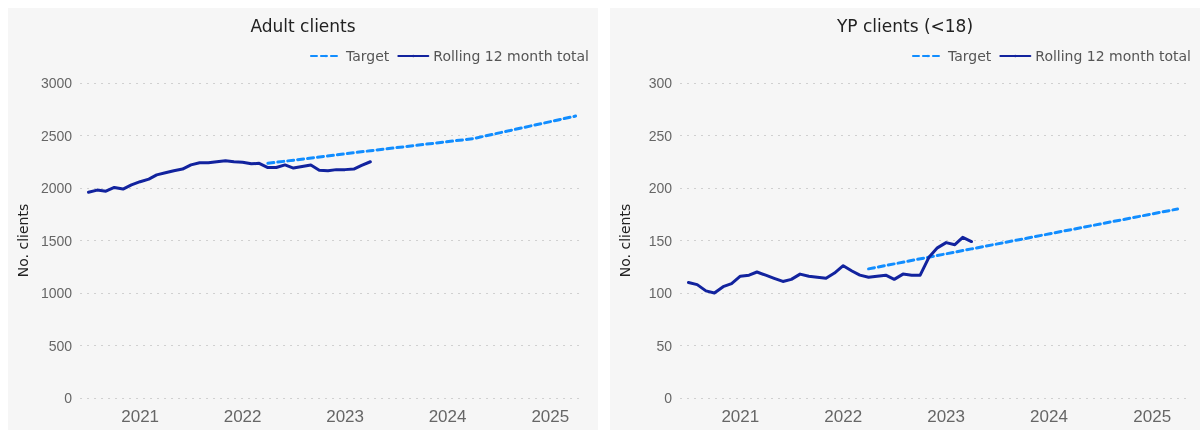 This screenshot has height=432, width=1203. What do you see at coordinates (660, 188) in the screenshot?
I see `y-tick-label: 200` at bounding box center [660, 188].